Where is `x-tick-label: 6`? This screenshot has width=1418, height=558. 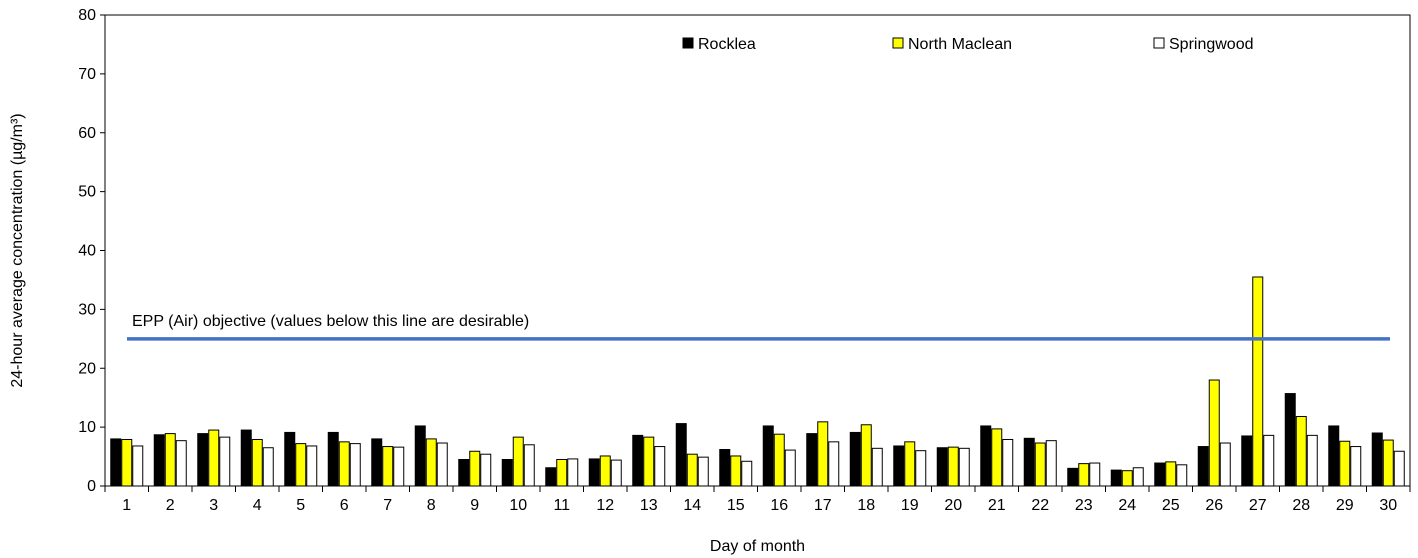 x-tick-label: 6 is located at coordinates (344, 505).